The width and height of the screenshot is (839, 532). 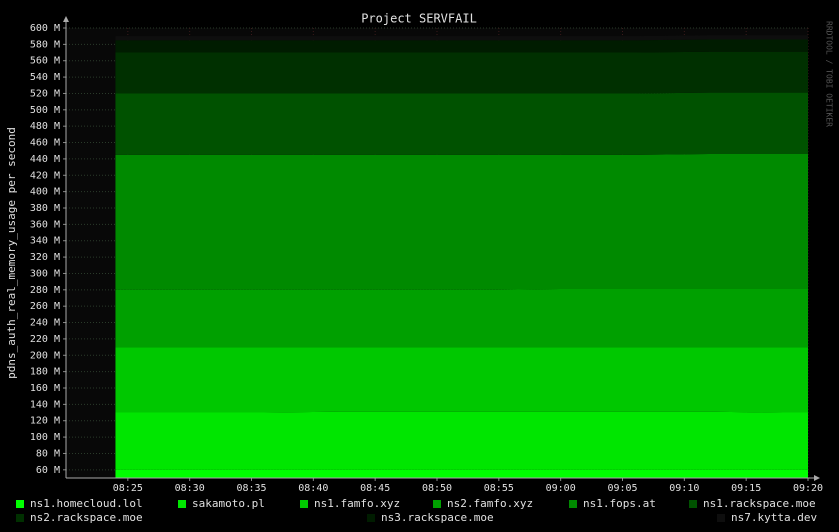 What do you see at coordinates (419, 19) in the screenshot?
I see `chart-title: Project SERVFAIL` at bounding box center [419, 19].